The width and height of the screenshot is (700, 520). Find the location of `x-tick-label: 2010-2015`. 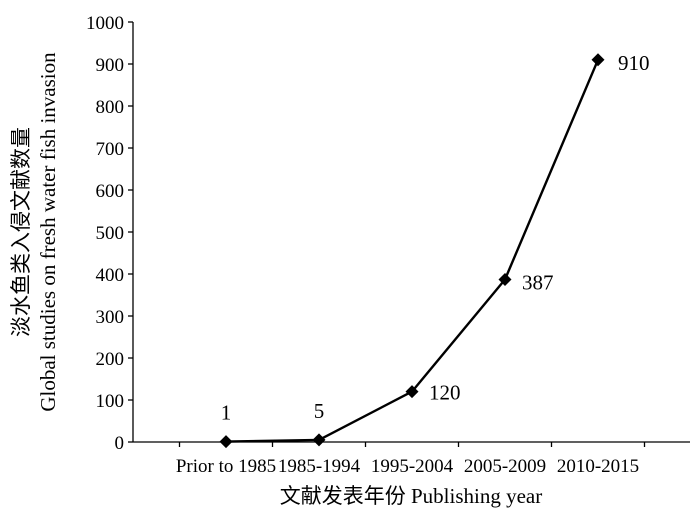

x-tick-label: 2010-2015 is located at coordinates (598, 466).